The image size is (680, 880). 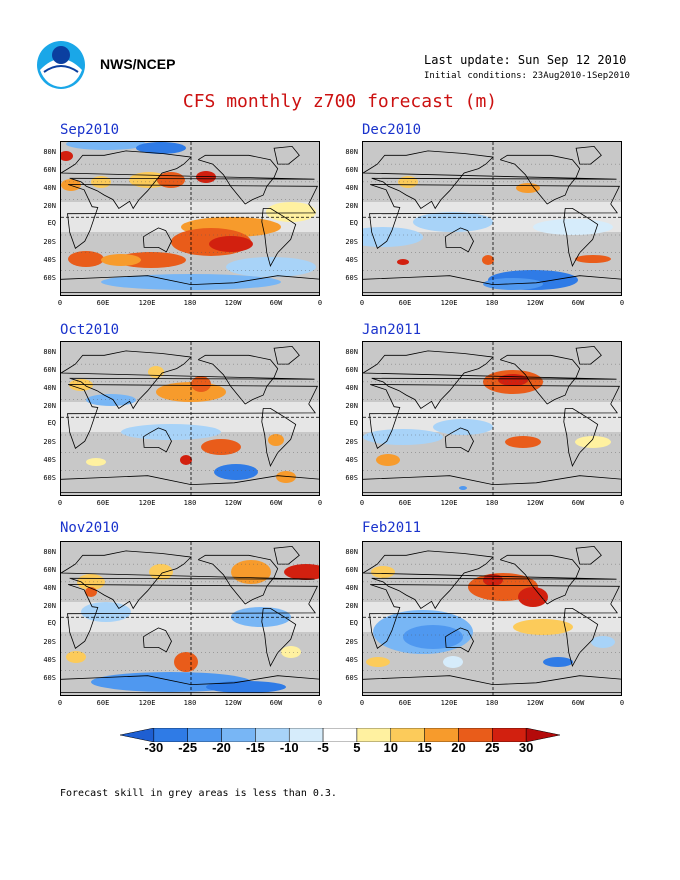 I want to click on colorbar-label: -25, so click(x=188, y=747).